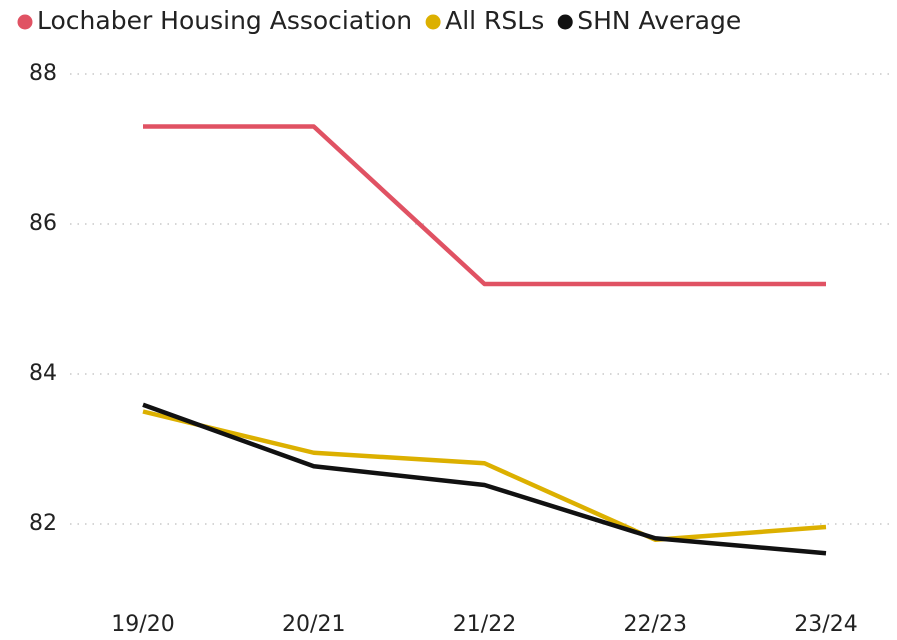 This screenshot has height=640, width=897. I want to click on legend-label: SHN Average, so click(659, 20).